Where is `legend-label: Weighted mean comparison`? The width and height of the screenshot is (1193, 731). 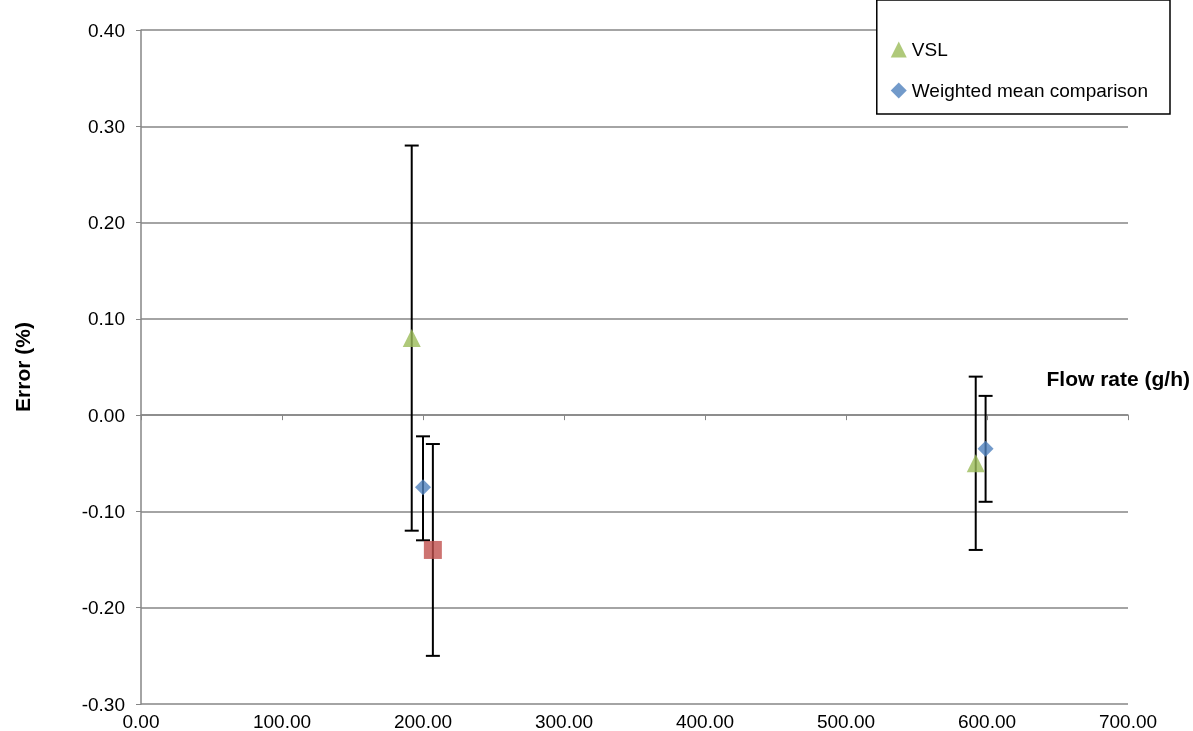
legend-label: Weighted mean comparison is located at coordinates (1030, 90).